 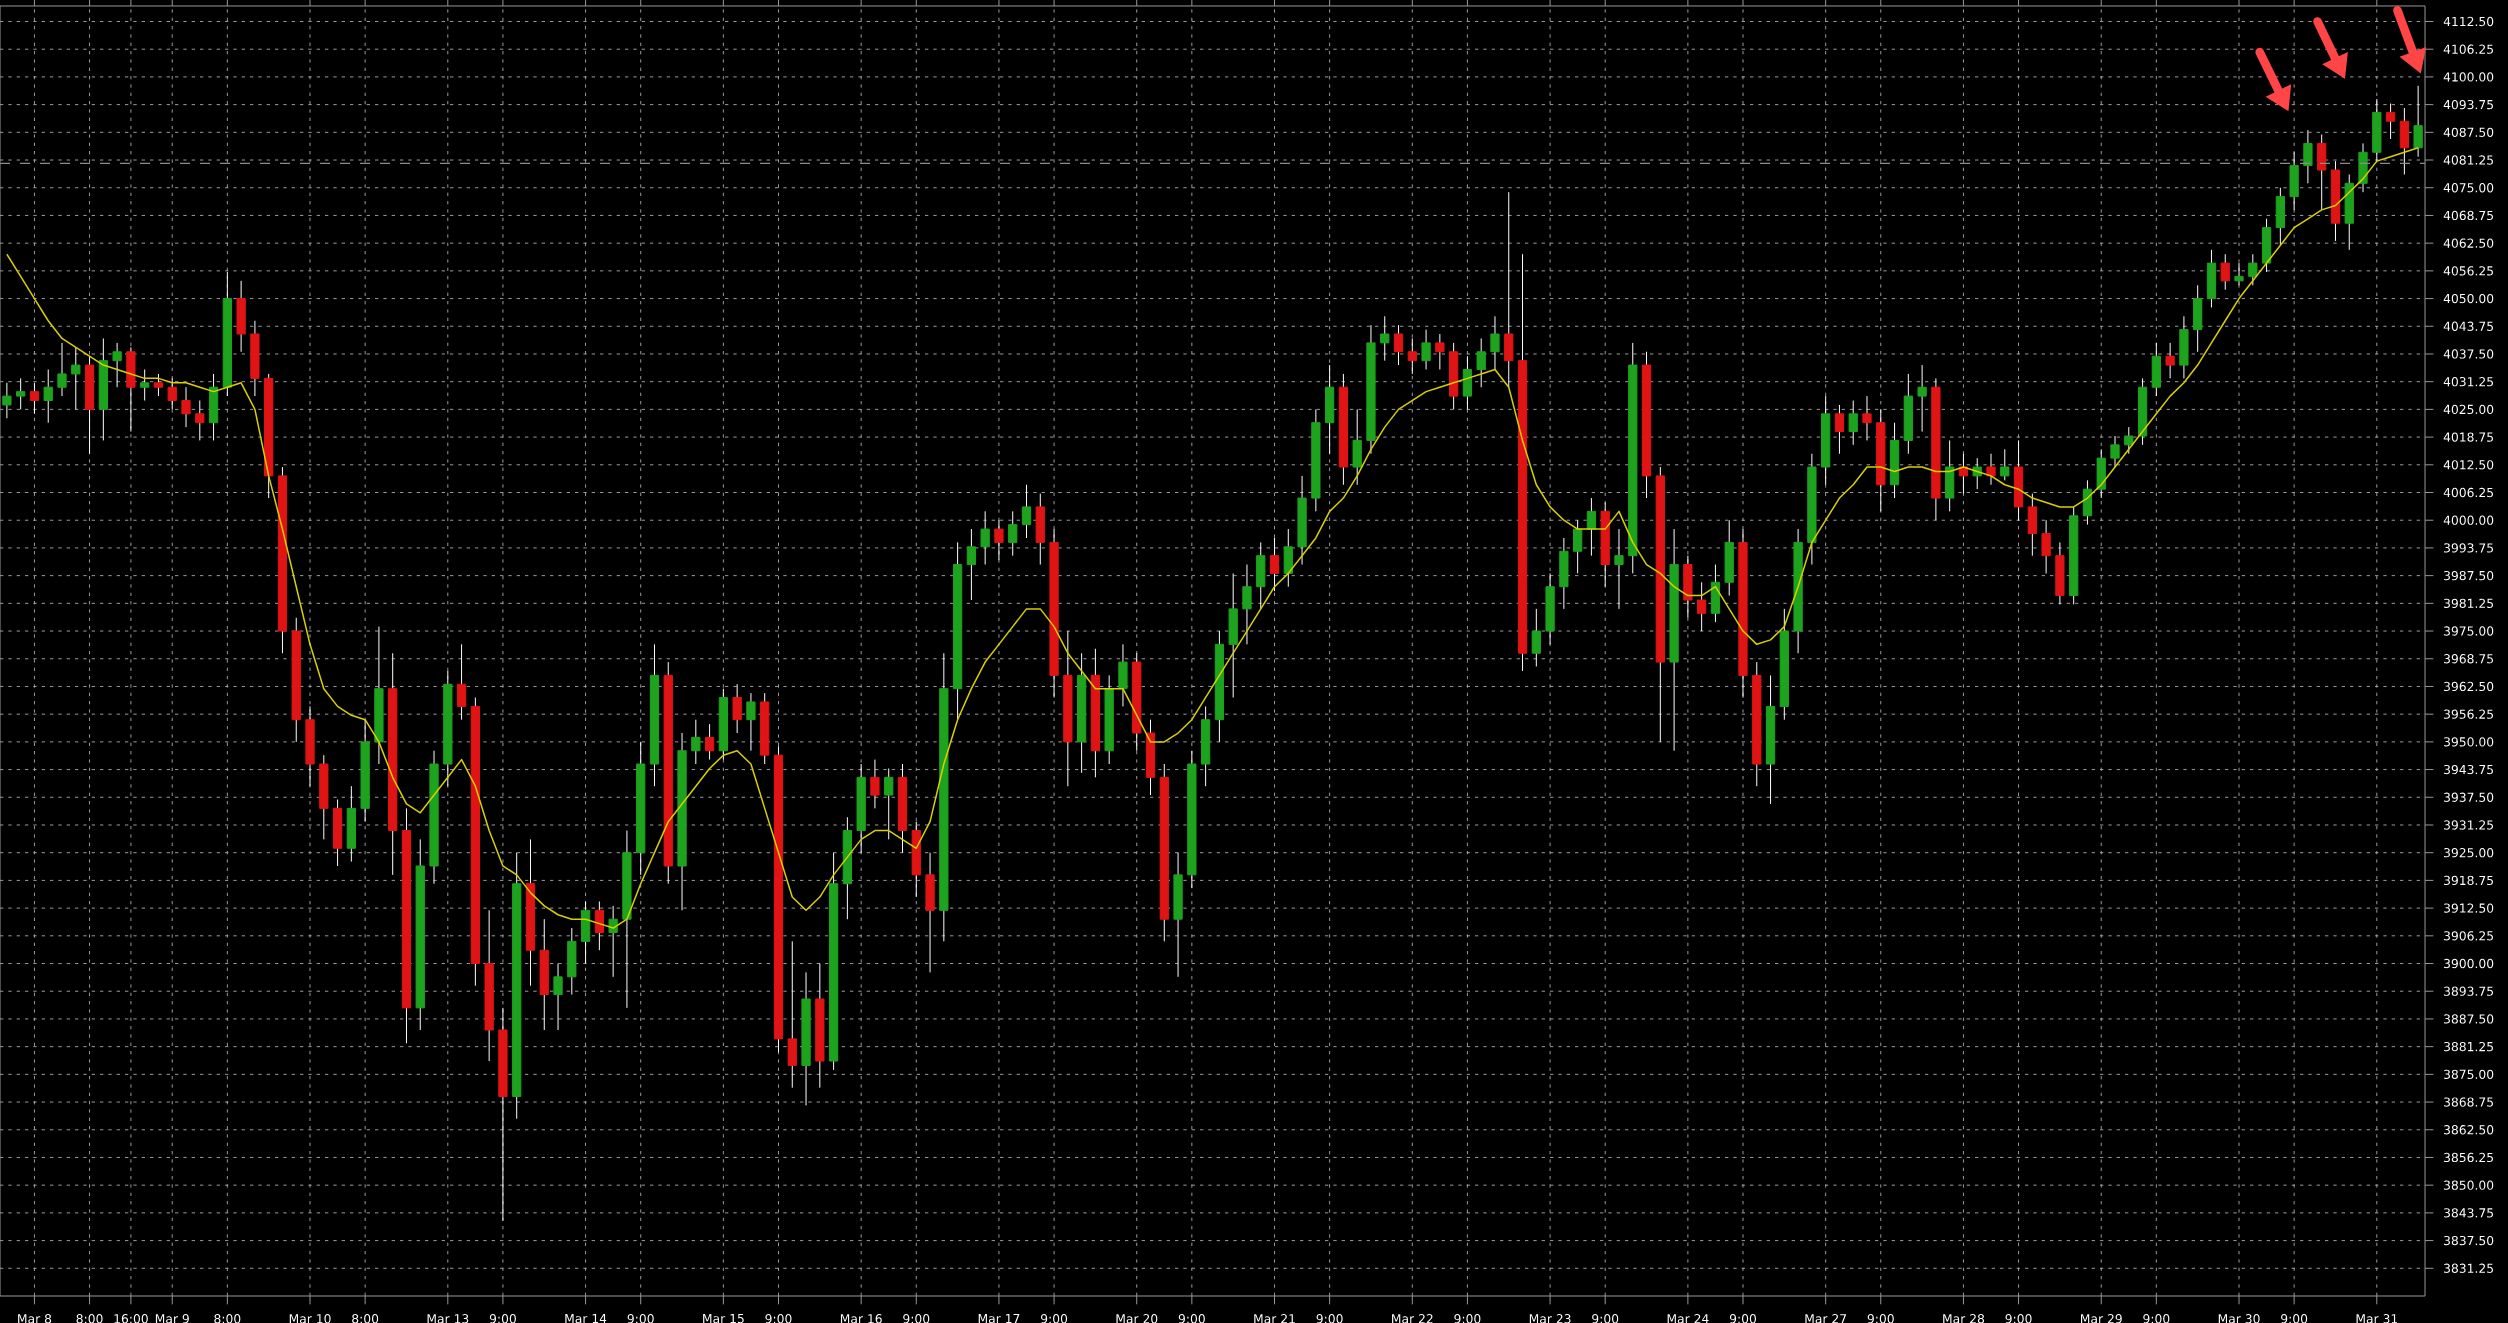 I want to click on y-tick-label: 4106.25, so click(x=2468, y=49).